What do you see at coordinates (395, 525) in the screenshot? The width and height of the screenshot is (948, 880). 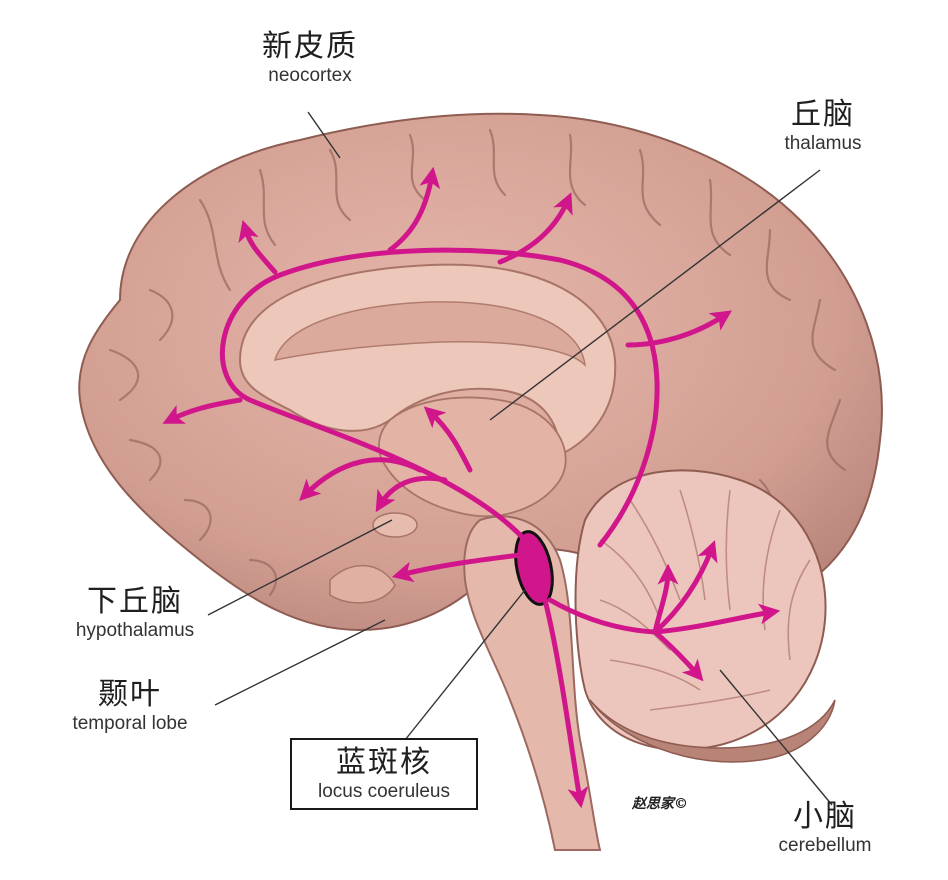 I see `mammillary-body` at bounding box center [395, 525].